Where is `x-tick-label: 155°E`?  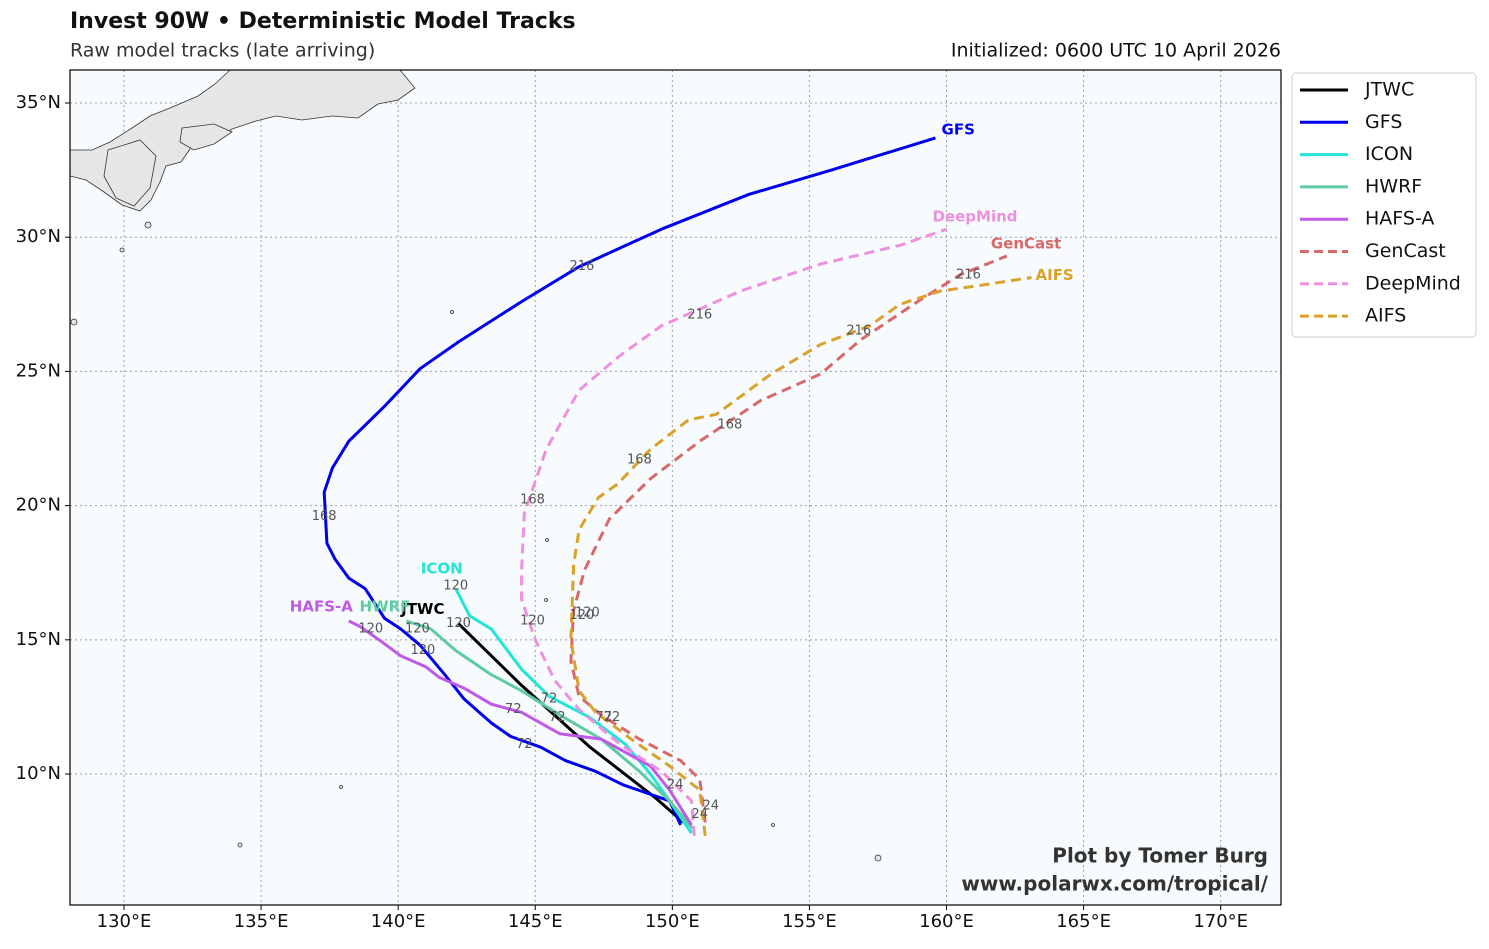 x-tick-label: 155°E is located at coordinates (809, 921).